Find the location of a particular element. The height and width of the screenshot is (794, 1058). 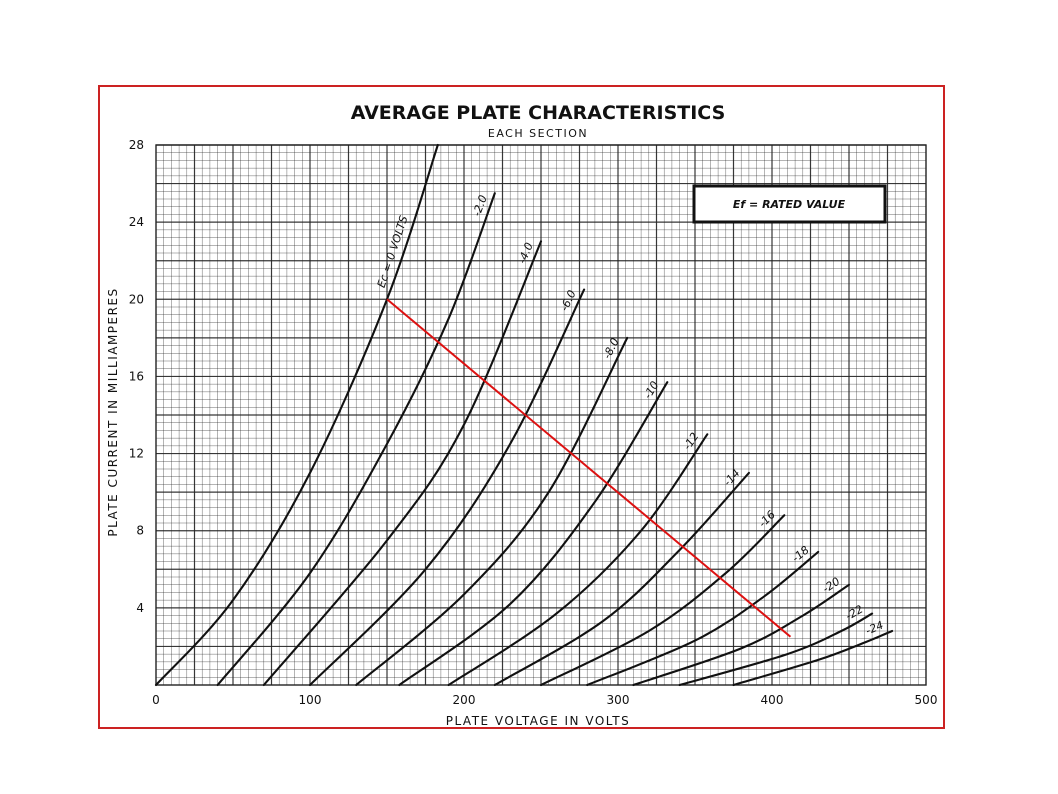

curve-8.0 is located at coordinates (492, 511).